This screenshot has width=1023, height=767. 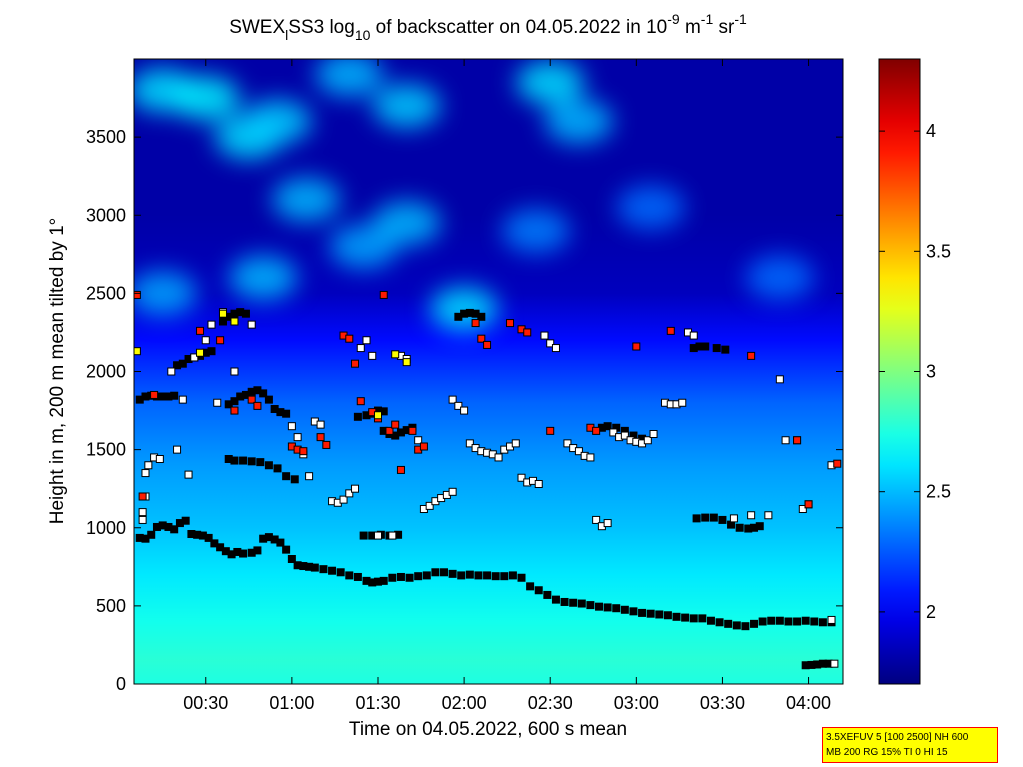 What do you see at coordinates (808, 703) in the screenshot?
I see `x-tick-label: 04:00` at bounding box center [808, 703].